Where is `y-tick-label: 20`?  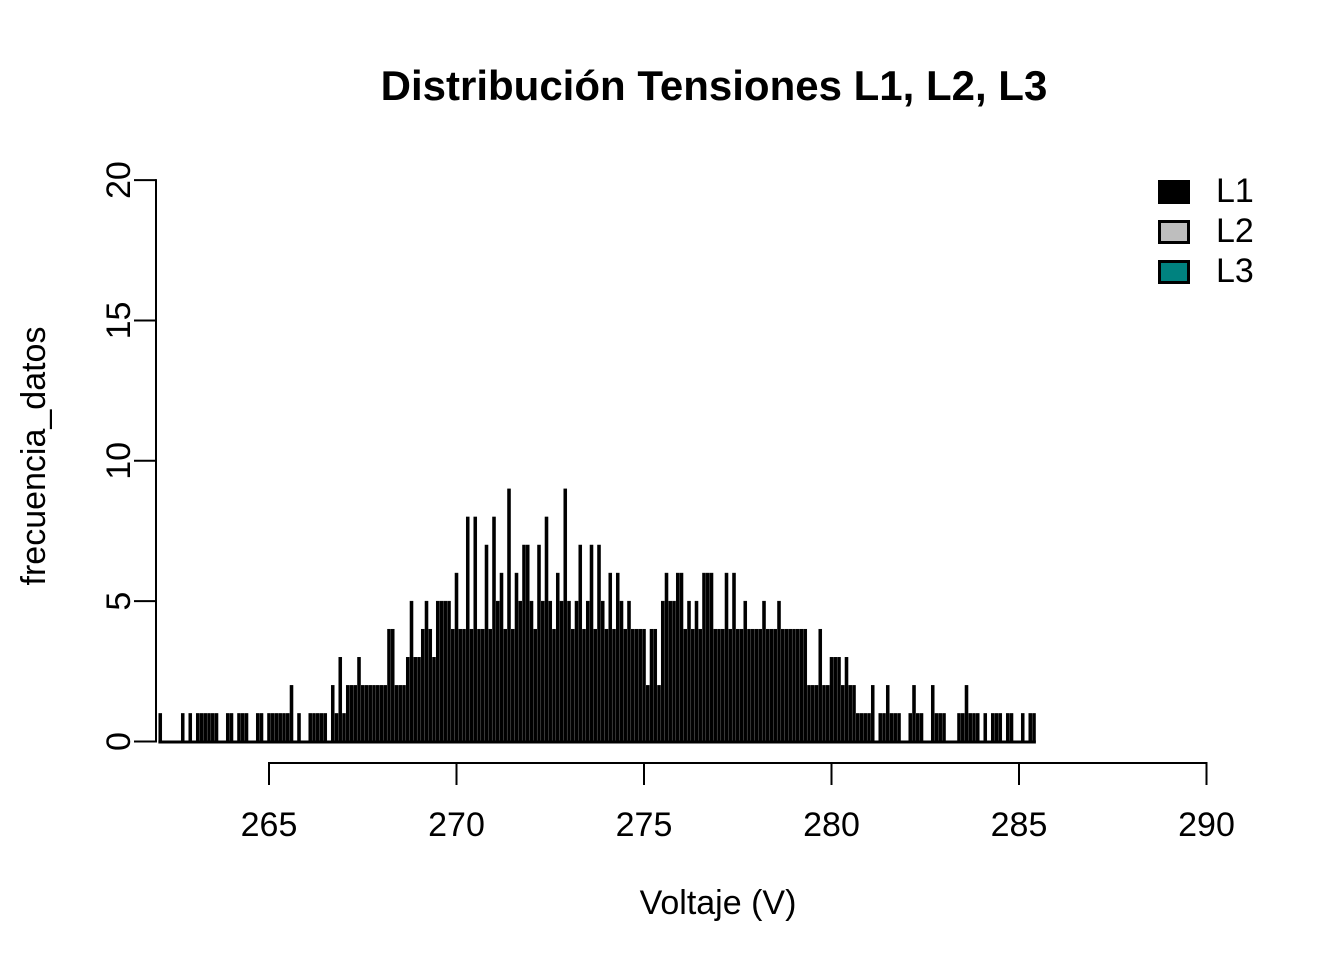 y-tick-label: 20 is located at coordinates (119, 180).